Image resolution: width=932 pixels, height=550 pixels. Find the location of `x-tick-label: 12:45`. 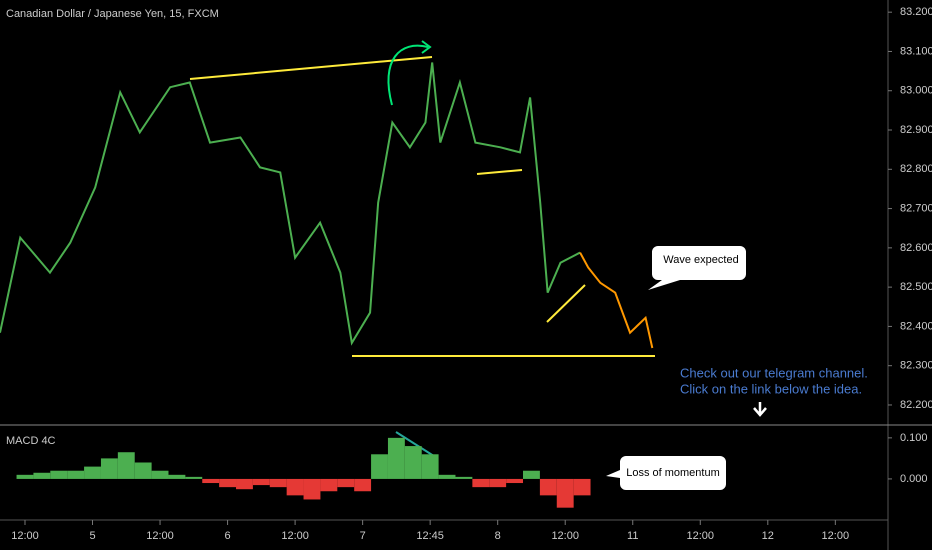

x-tick-label: 12:45 is located at coordinates (430, 536).